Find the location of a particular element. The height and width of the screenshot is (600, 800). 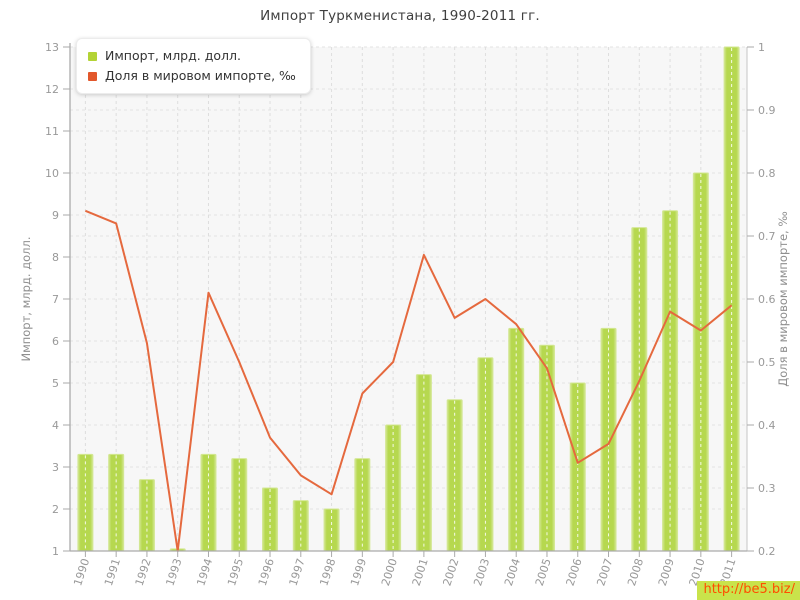

tick-label-left: 9 is located at coordinates (55, 215).